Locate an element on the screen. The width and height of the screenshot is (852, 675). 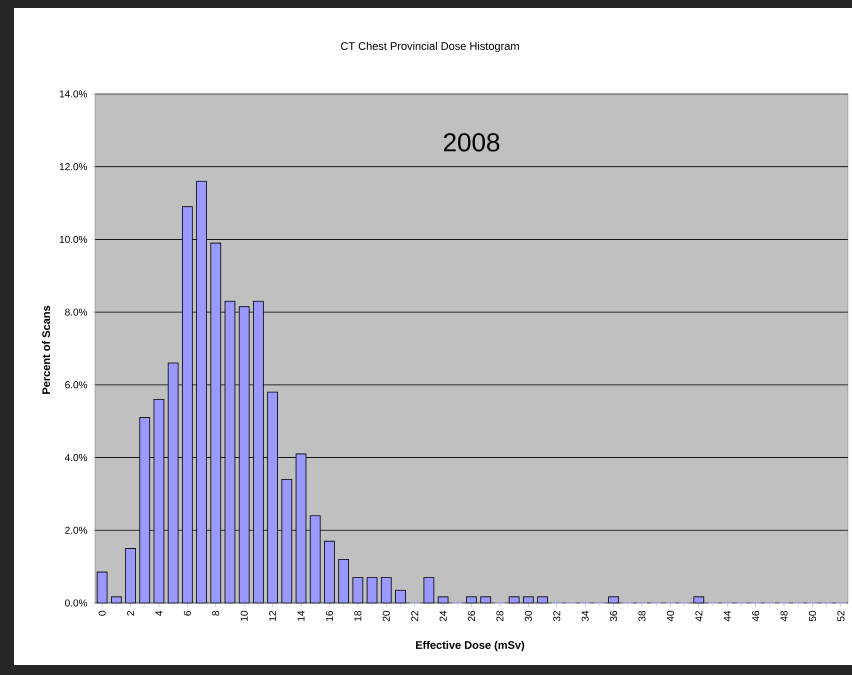
annotation: 2008 is located at coordinates (472, 142).